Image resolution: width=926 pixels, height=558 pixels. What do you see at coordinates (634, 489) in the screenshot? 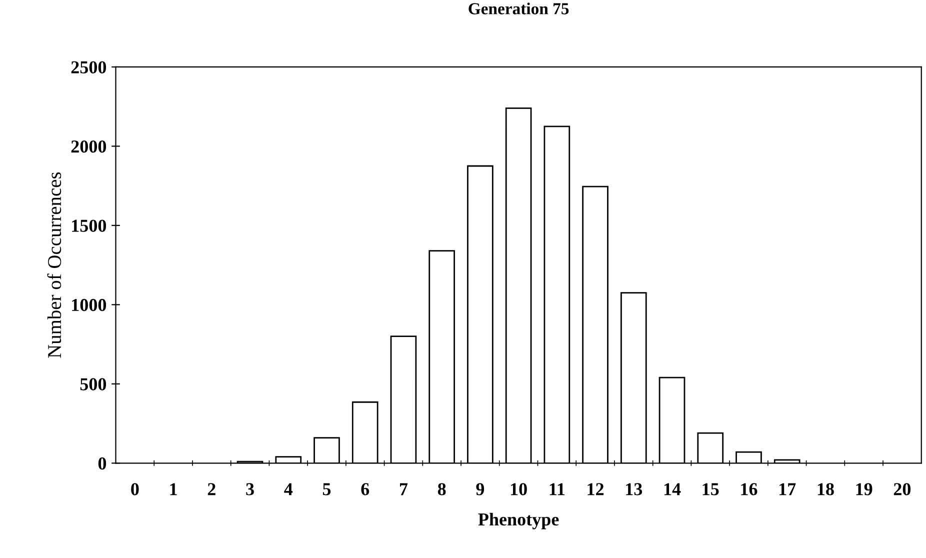
I see `x-tick-label: 13` at bounding box center [634, 489].